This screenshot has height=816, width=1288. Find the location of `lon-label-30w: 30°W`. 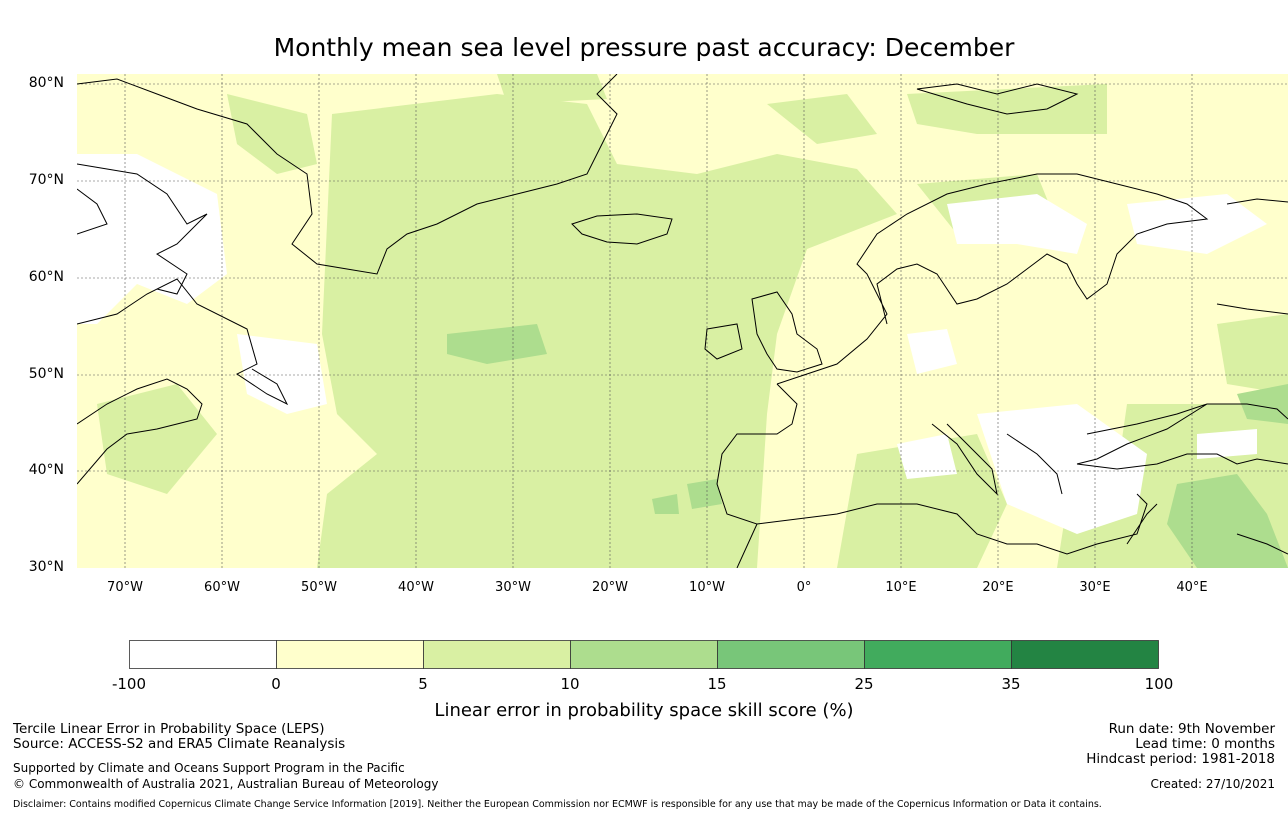

lon-label-30w: 30°W is located at coordinates (513, 587).